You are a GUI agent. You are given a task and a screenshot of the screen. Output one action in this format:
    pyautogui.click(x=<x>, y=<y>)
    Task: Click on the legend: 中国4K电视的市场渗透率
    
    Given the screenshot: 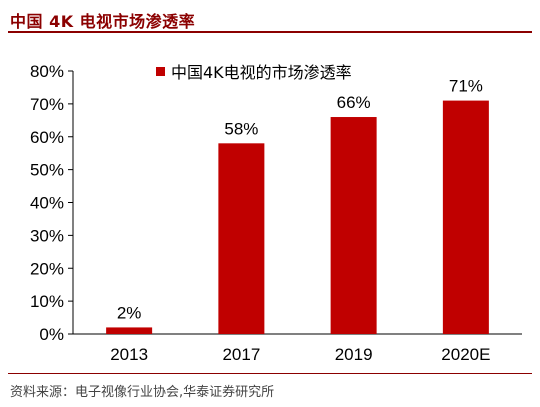 What is the action you would take?
    pyautogui.click(x=254, y=72)
    